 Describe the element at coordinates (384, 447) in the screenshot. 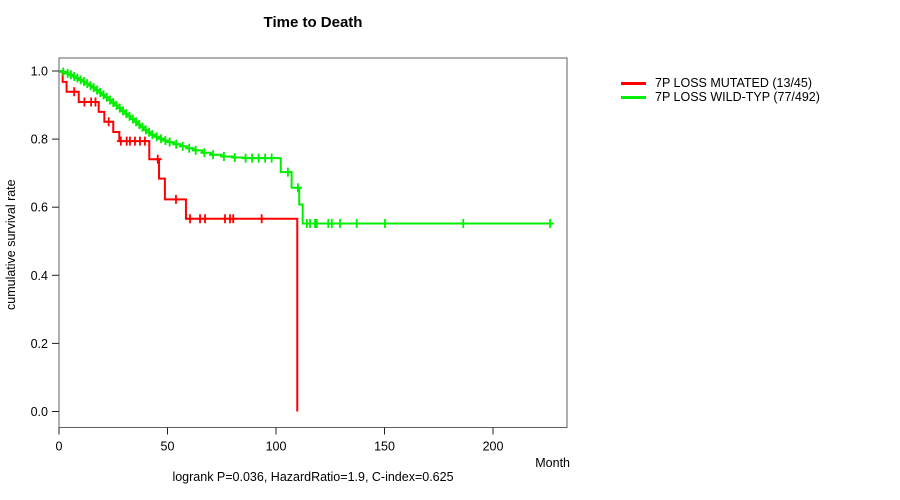

I see `x-tick-label: 150` at that location.